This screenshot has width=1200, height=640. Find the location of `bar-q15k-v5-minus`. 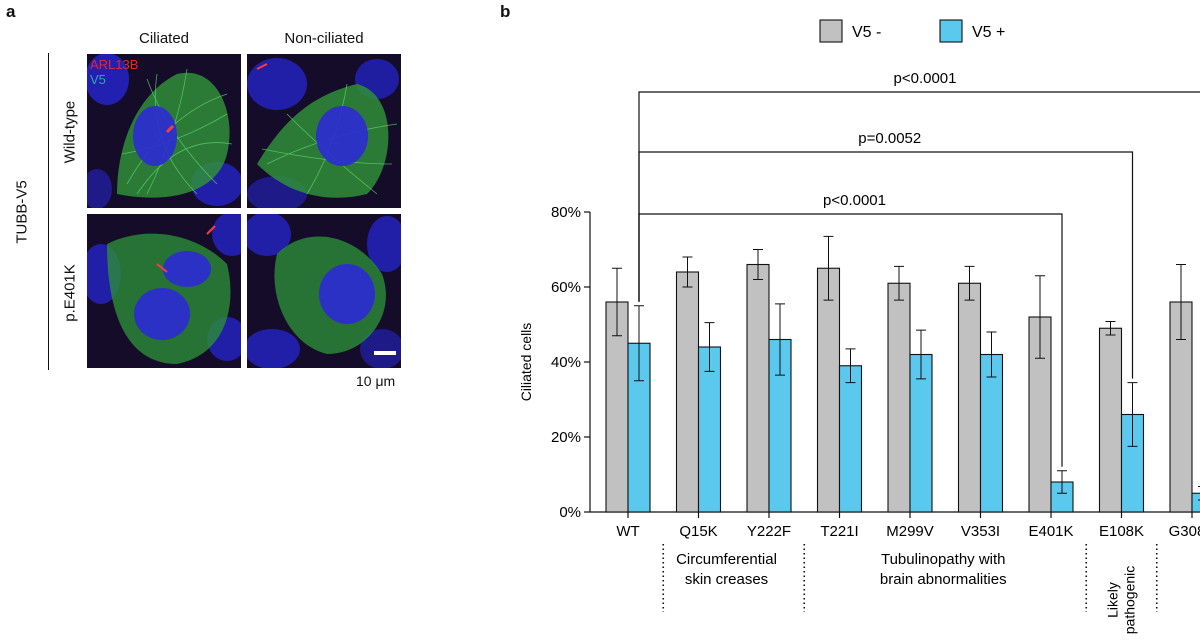

bar-q15k-v5-minus is located at coordinates (687, 392).